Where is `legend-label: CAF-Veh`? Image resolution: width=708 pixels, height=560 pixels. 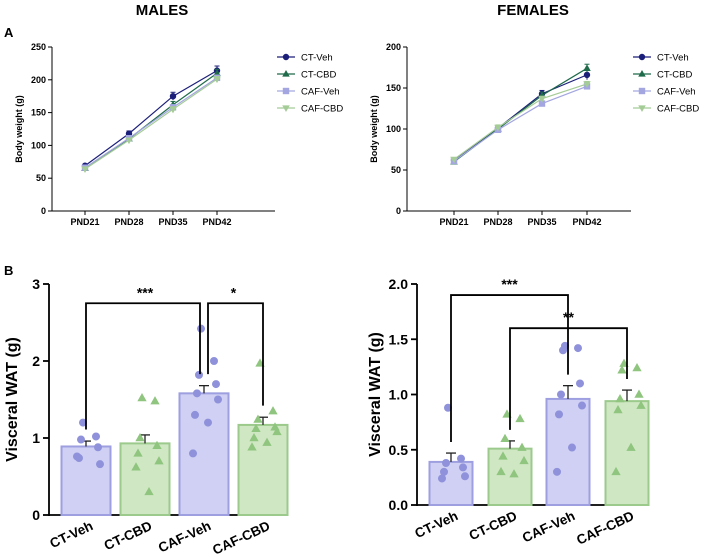
legend-label: CAF-Veh is located at coordinates (676, 92).